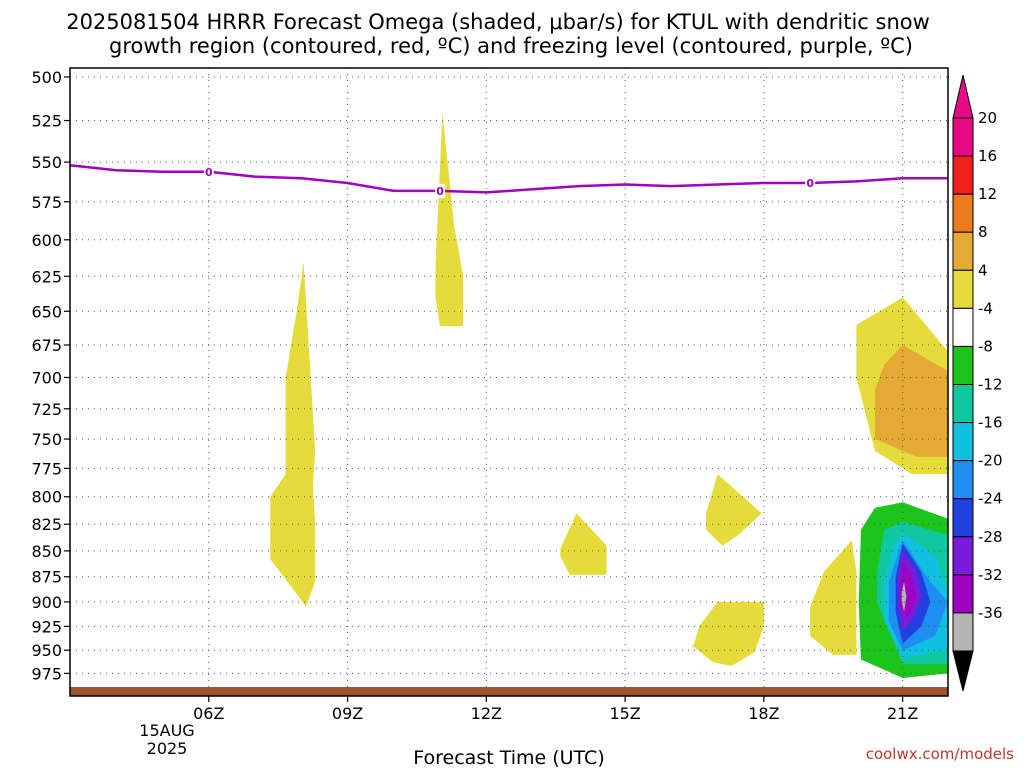  Describe the element at coordinates (987, 194) in the screenshot. I see `colorbar-label: 12` at that location.